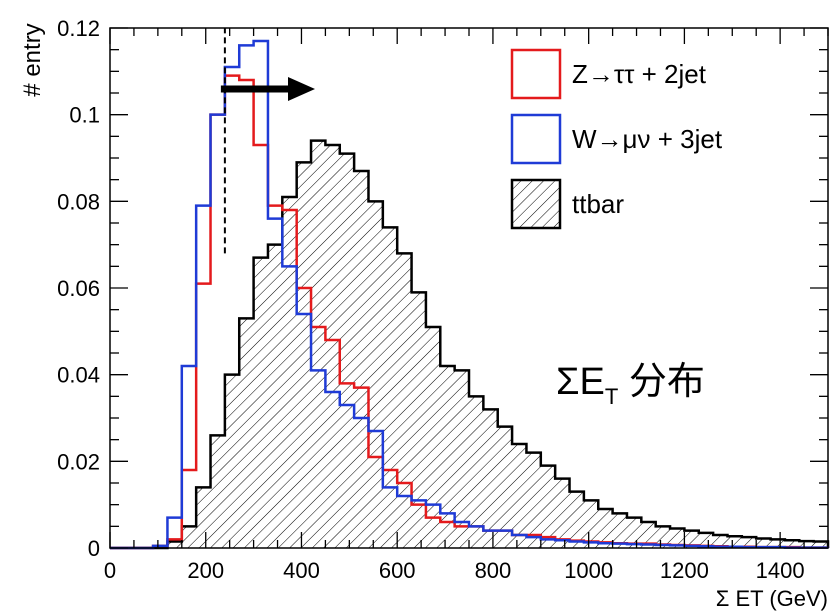 The width and height of the screenshot is (830, 612). What do you see at coordinates (78, 288) in the screenshot?
I see `y-tick-label: 0.06` at bounding box center [78, 288].